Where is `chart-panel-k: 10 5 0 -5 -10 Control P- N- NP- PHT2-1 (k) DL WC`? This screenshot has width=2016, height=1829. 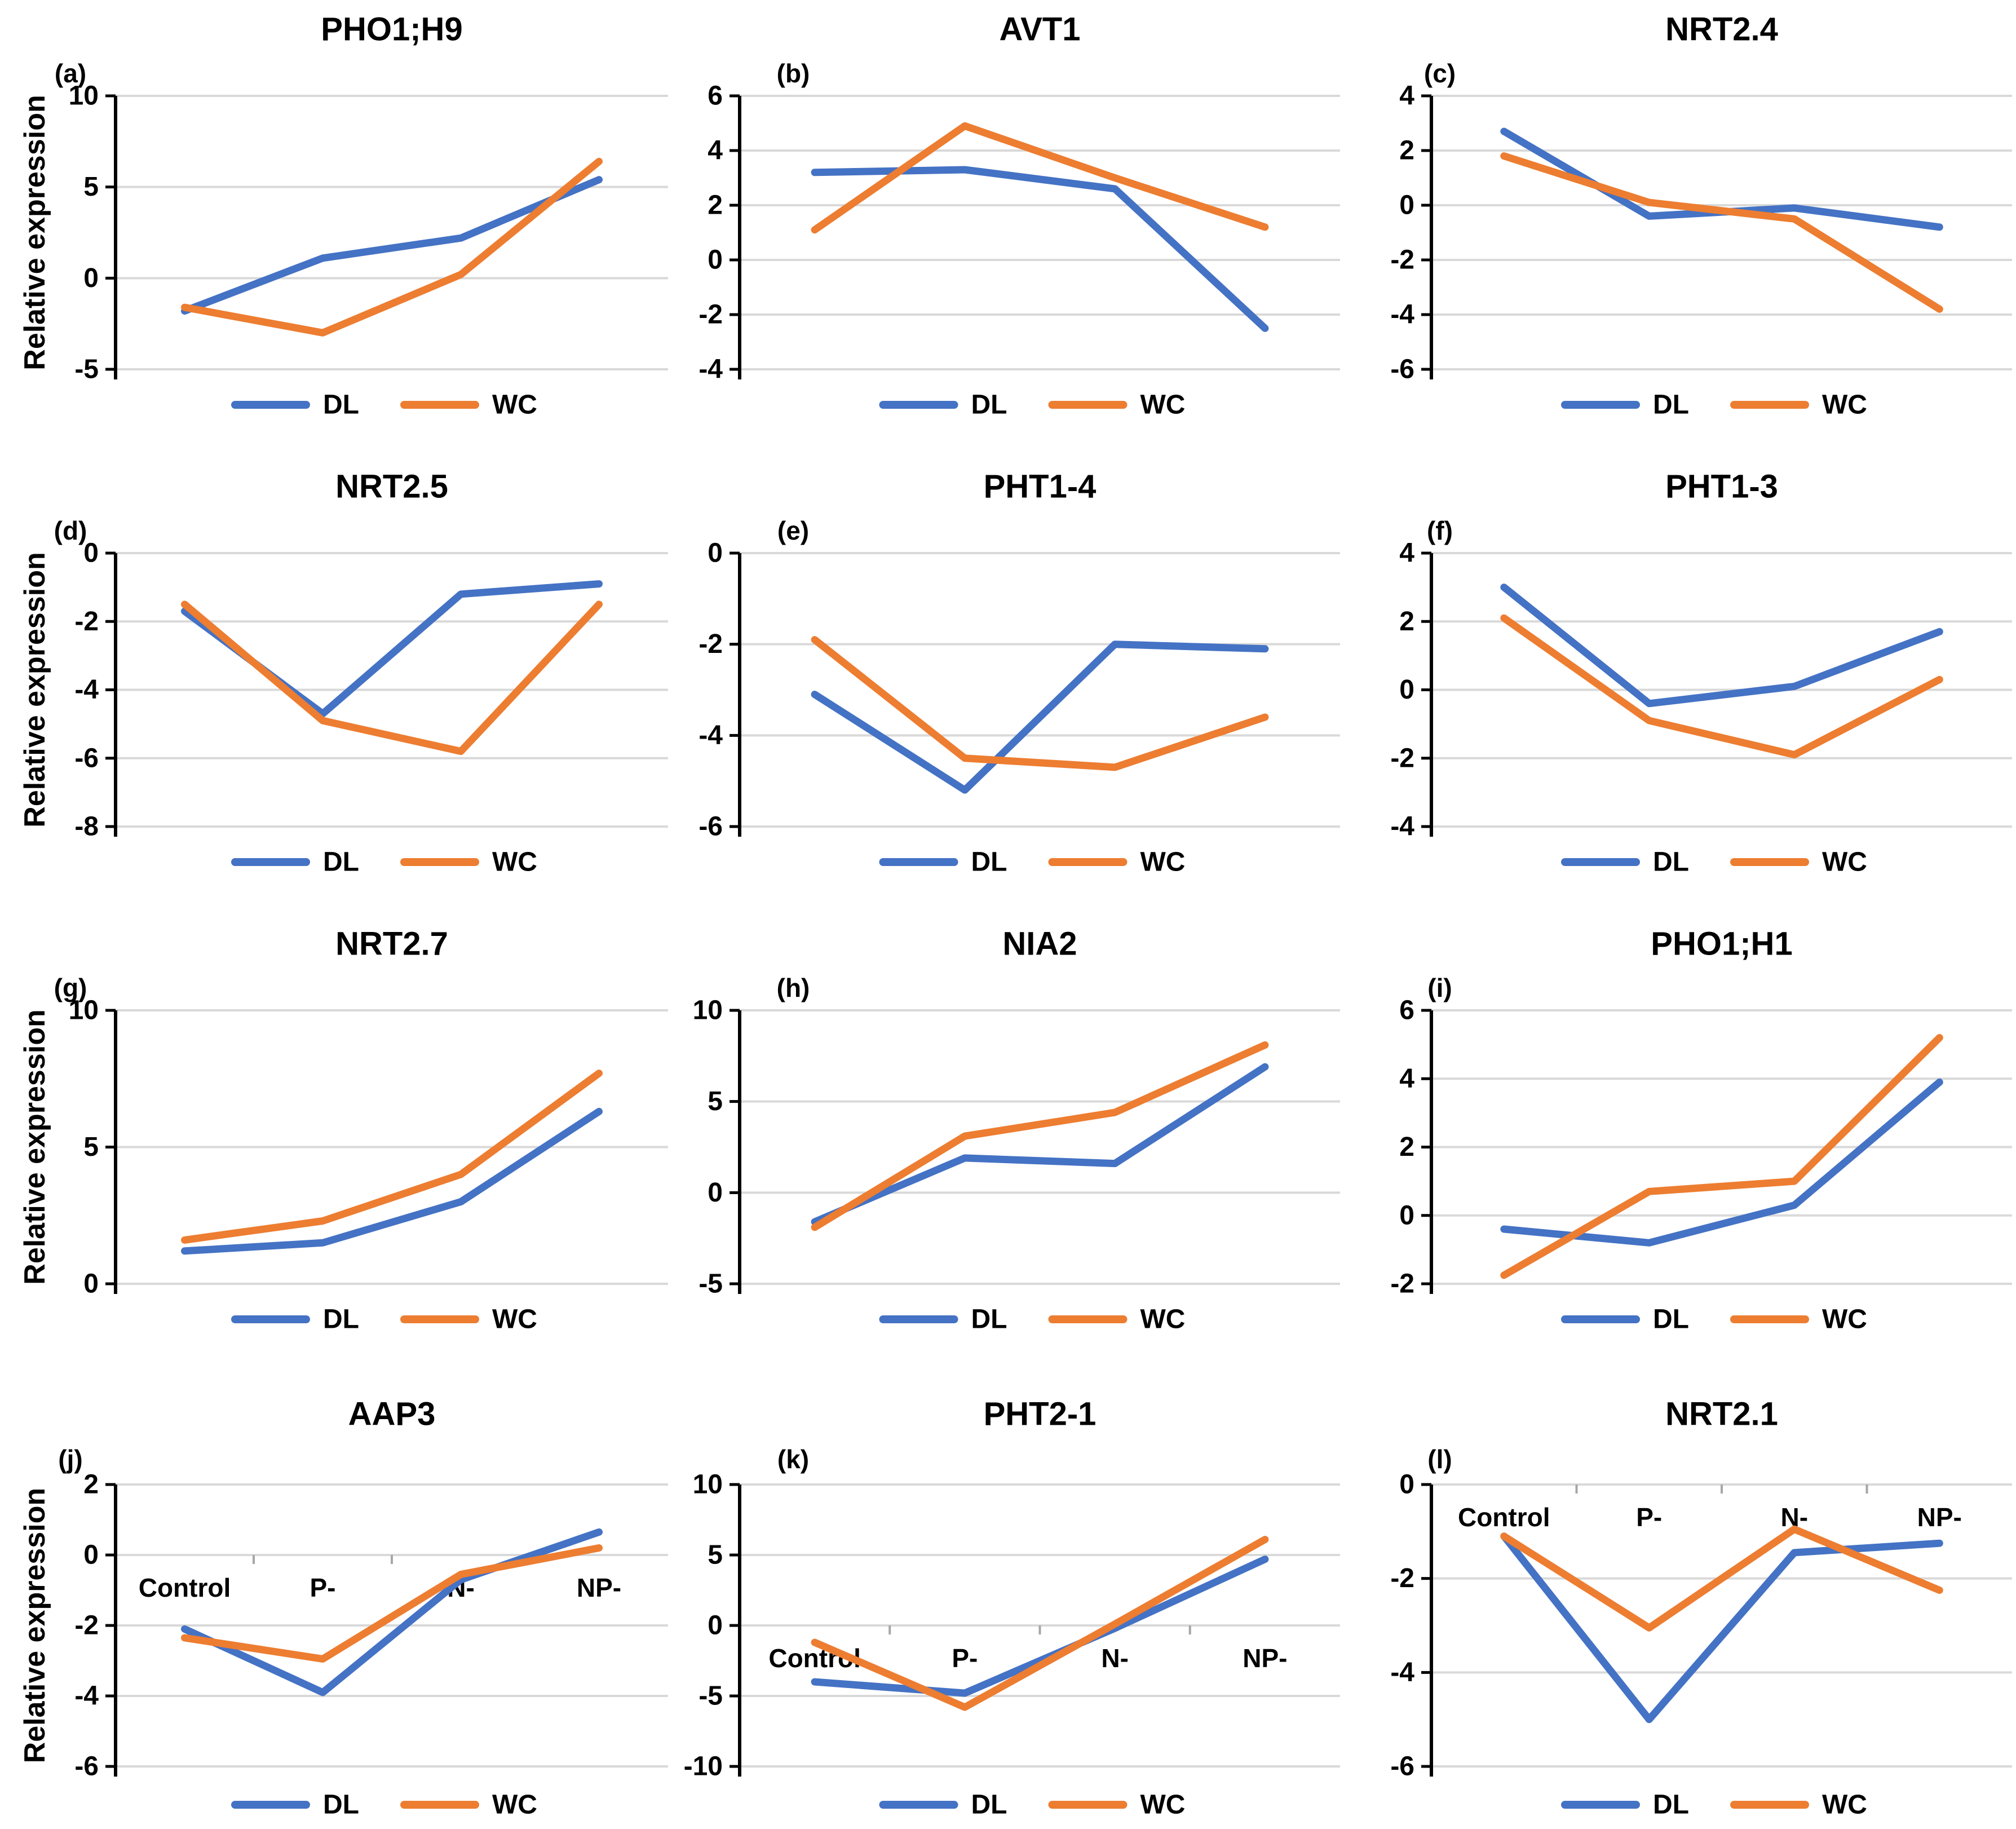 chart-panel-k: 10 5 0 -5 -10 Control P- N- NP- PHT2-1 (k) DL WC is located at coordinates (1008, 1600).